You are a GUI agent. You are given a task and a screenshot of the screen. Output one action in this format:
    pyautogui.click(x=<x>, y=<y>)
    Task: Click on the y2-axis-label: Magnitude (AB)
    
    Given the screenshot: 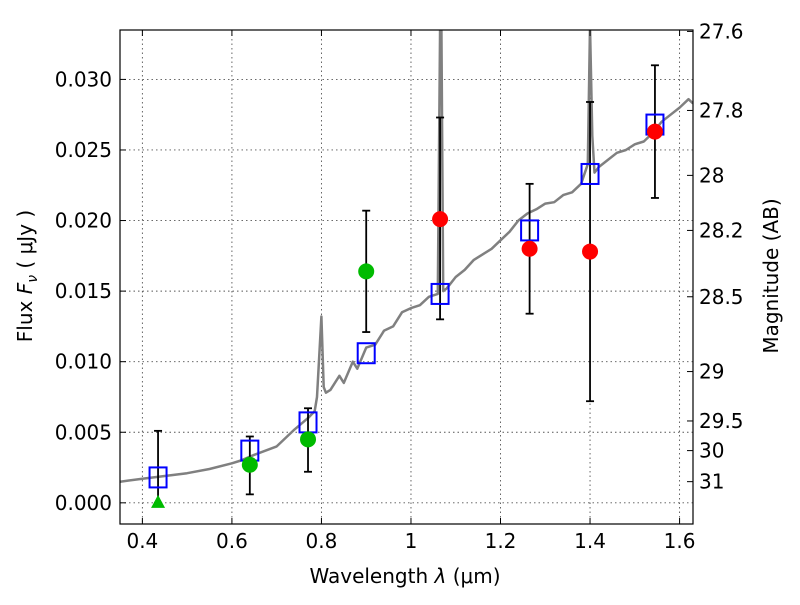 What is the action you would take?
    pyautogui.click(x=771, y=275)
    